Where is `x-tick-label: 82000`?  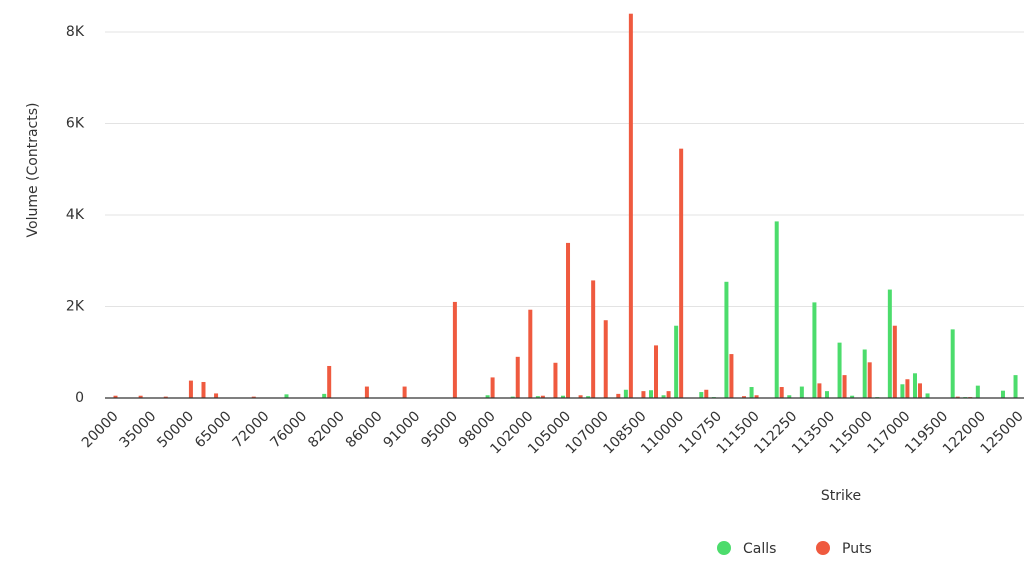 x-tick-label: 82000 is located at coordinates (326, 429).